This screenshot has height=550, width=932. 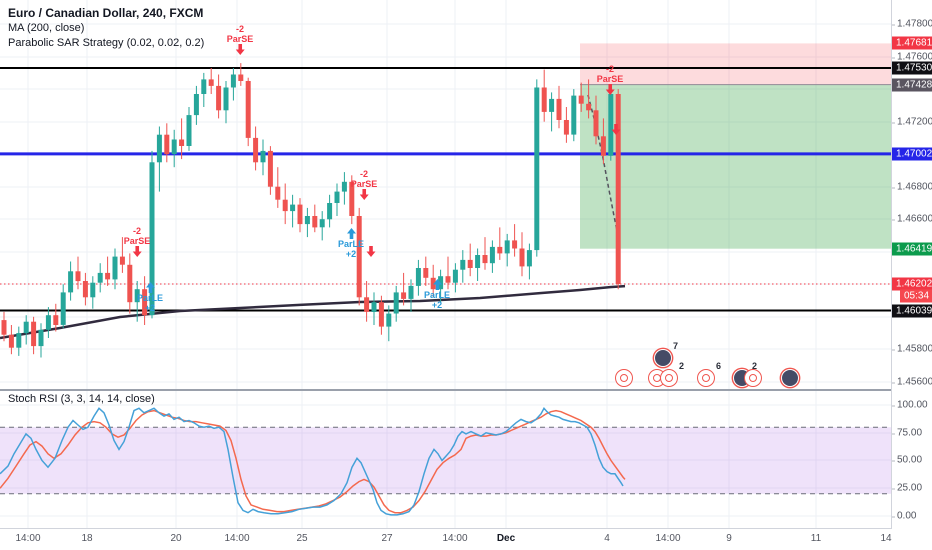 I want to click on symbol-title: Euro / Canadian Dollar, 240, FXCM, so click(x=106, y=13).